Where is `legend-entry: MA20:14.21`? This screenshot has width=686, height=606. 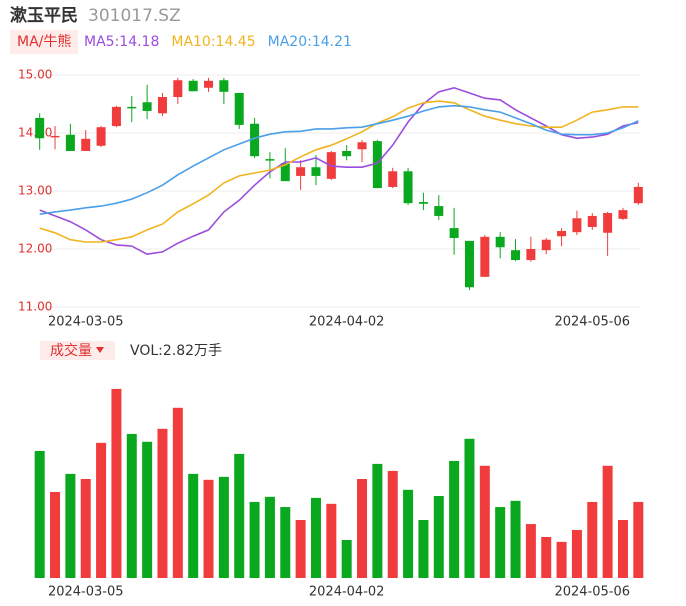
legend-entry: MA20:14.21 is located at coordinates (310, 42).